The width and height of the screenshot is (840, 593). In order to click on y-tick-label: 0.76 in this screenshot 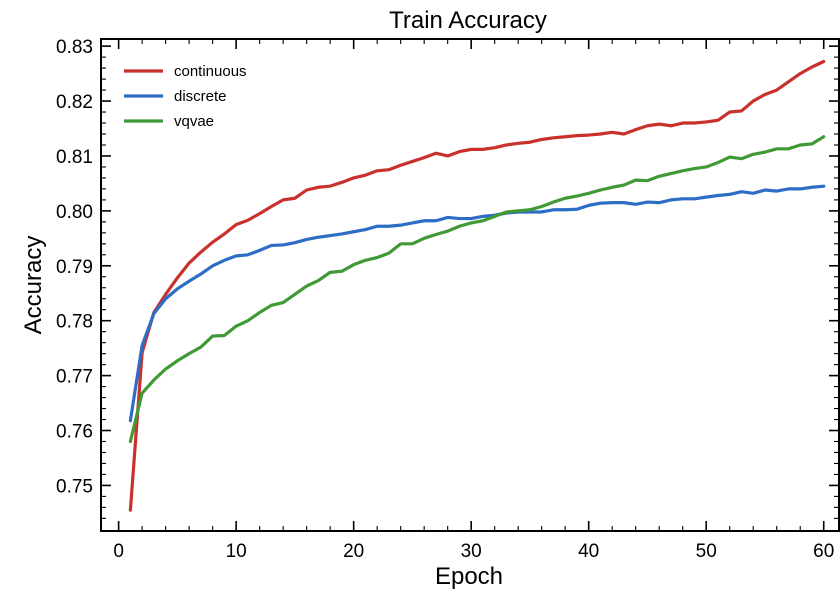, I will do `click(74, 432)`.